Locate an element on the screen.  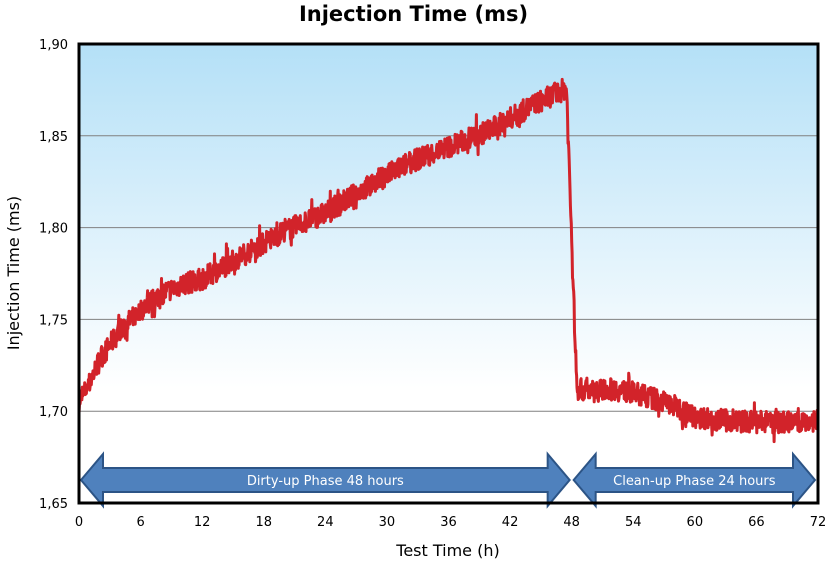
phase-label: Clean-up Phase 24 hours is located at coordinates (694, 481).